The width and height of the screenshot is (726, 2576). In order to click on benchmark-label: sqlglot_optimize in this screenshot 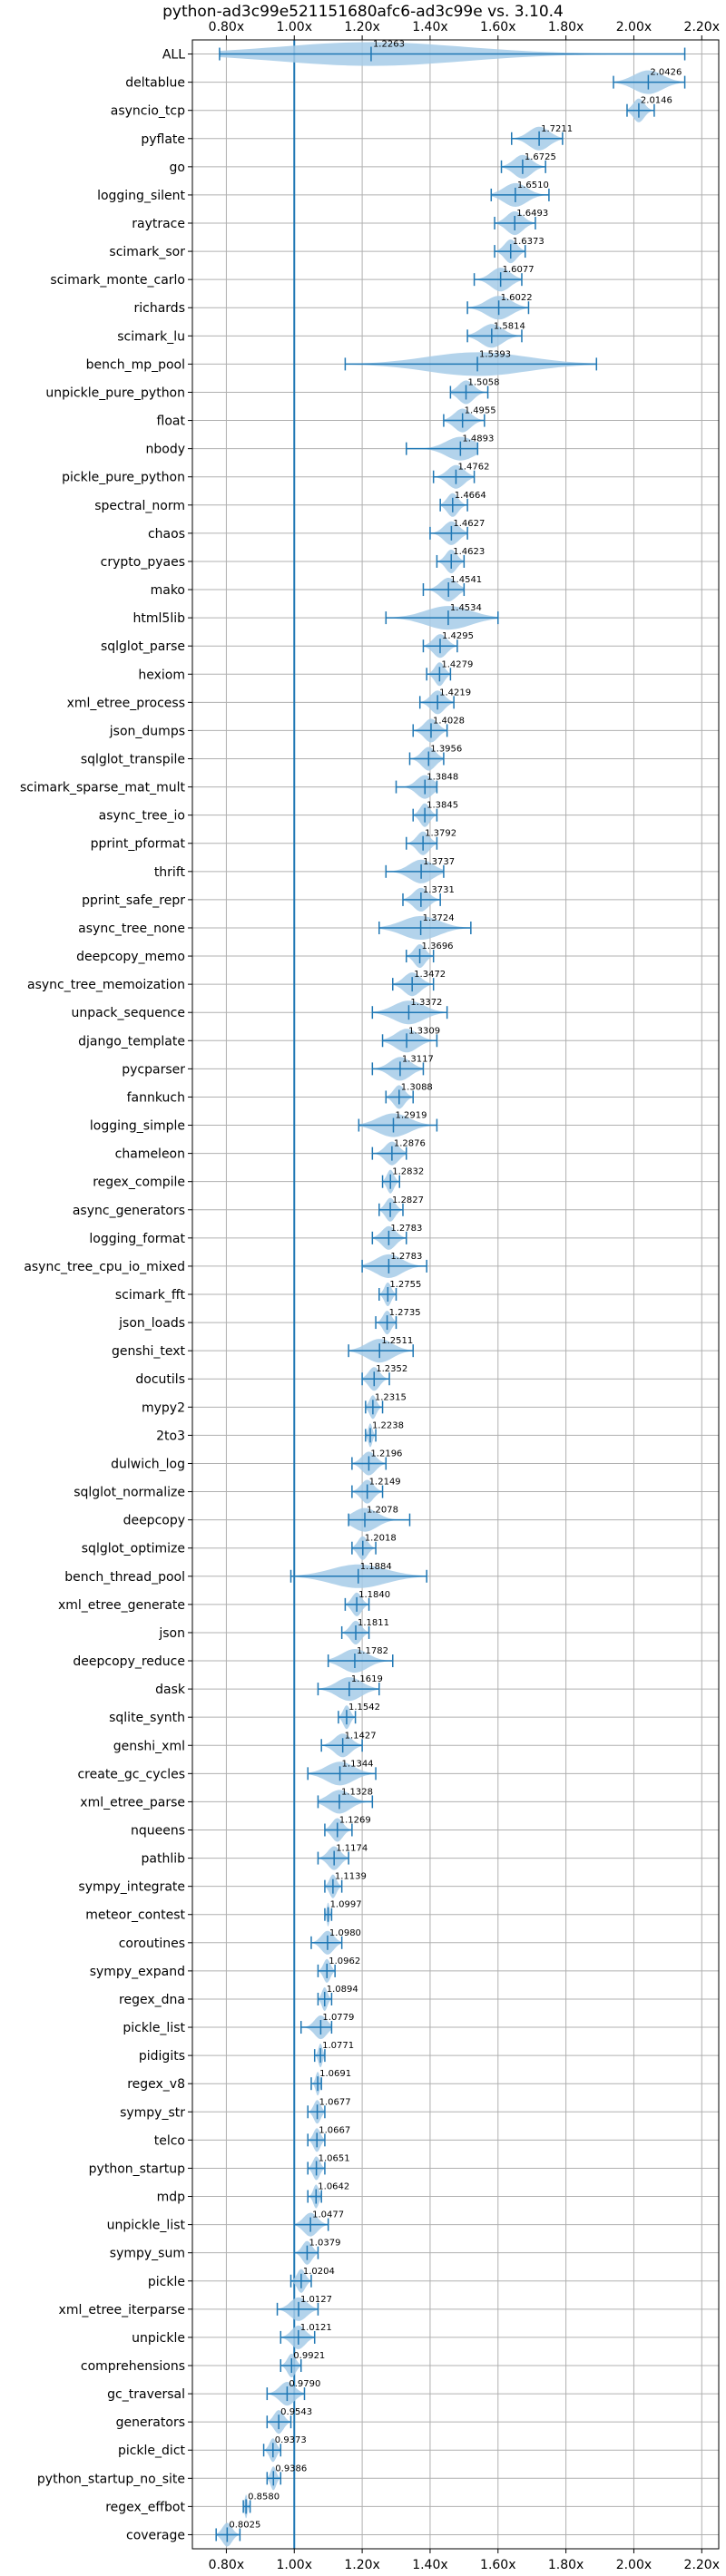, I will do `click(133, 1549)`.